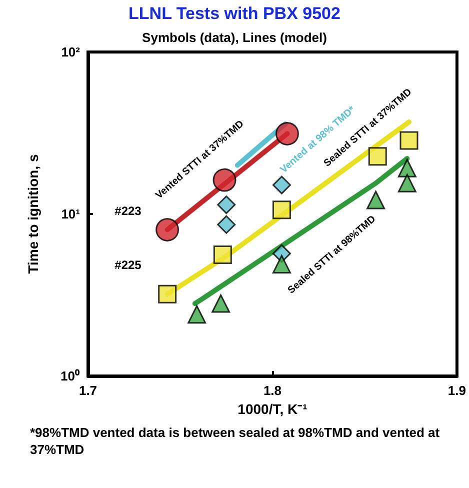 Image resolution: width=469 pixels, height=488 pixels. What do you see at coordinates (70, 376) in the screenshot?
I see `y-tick-label: 10⁰` at bounding box center [70, 376].